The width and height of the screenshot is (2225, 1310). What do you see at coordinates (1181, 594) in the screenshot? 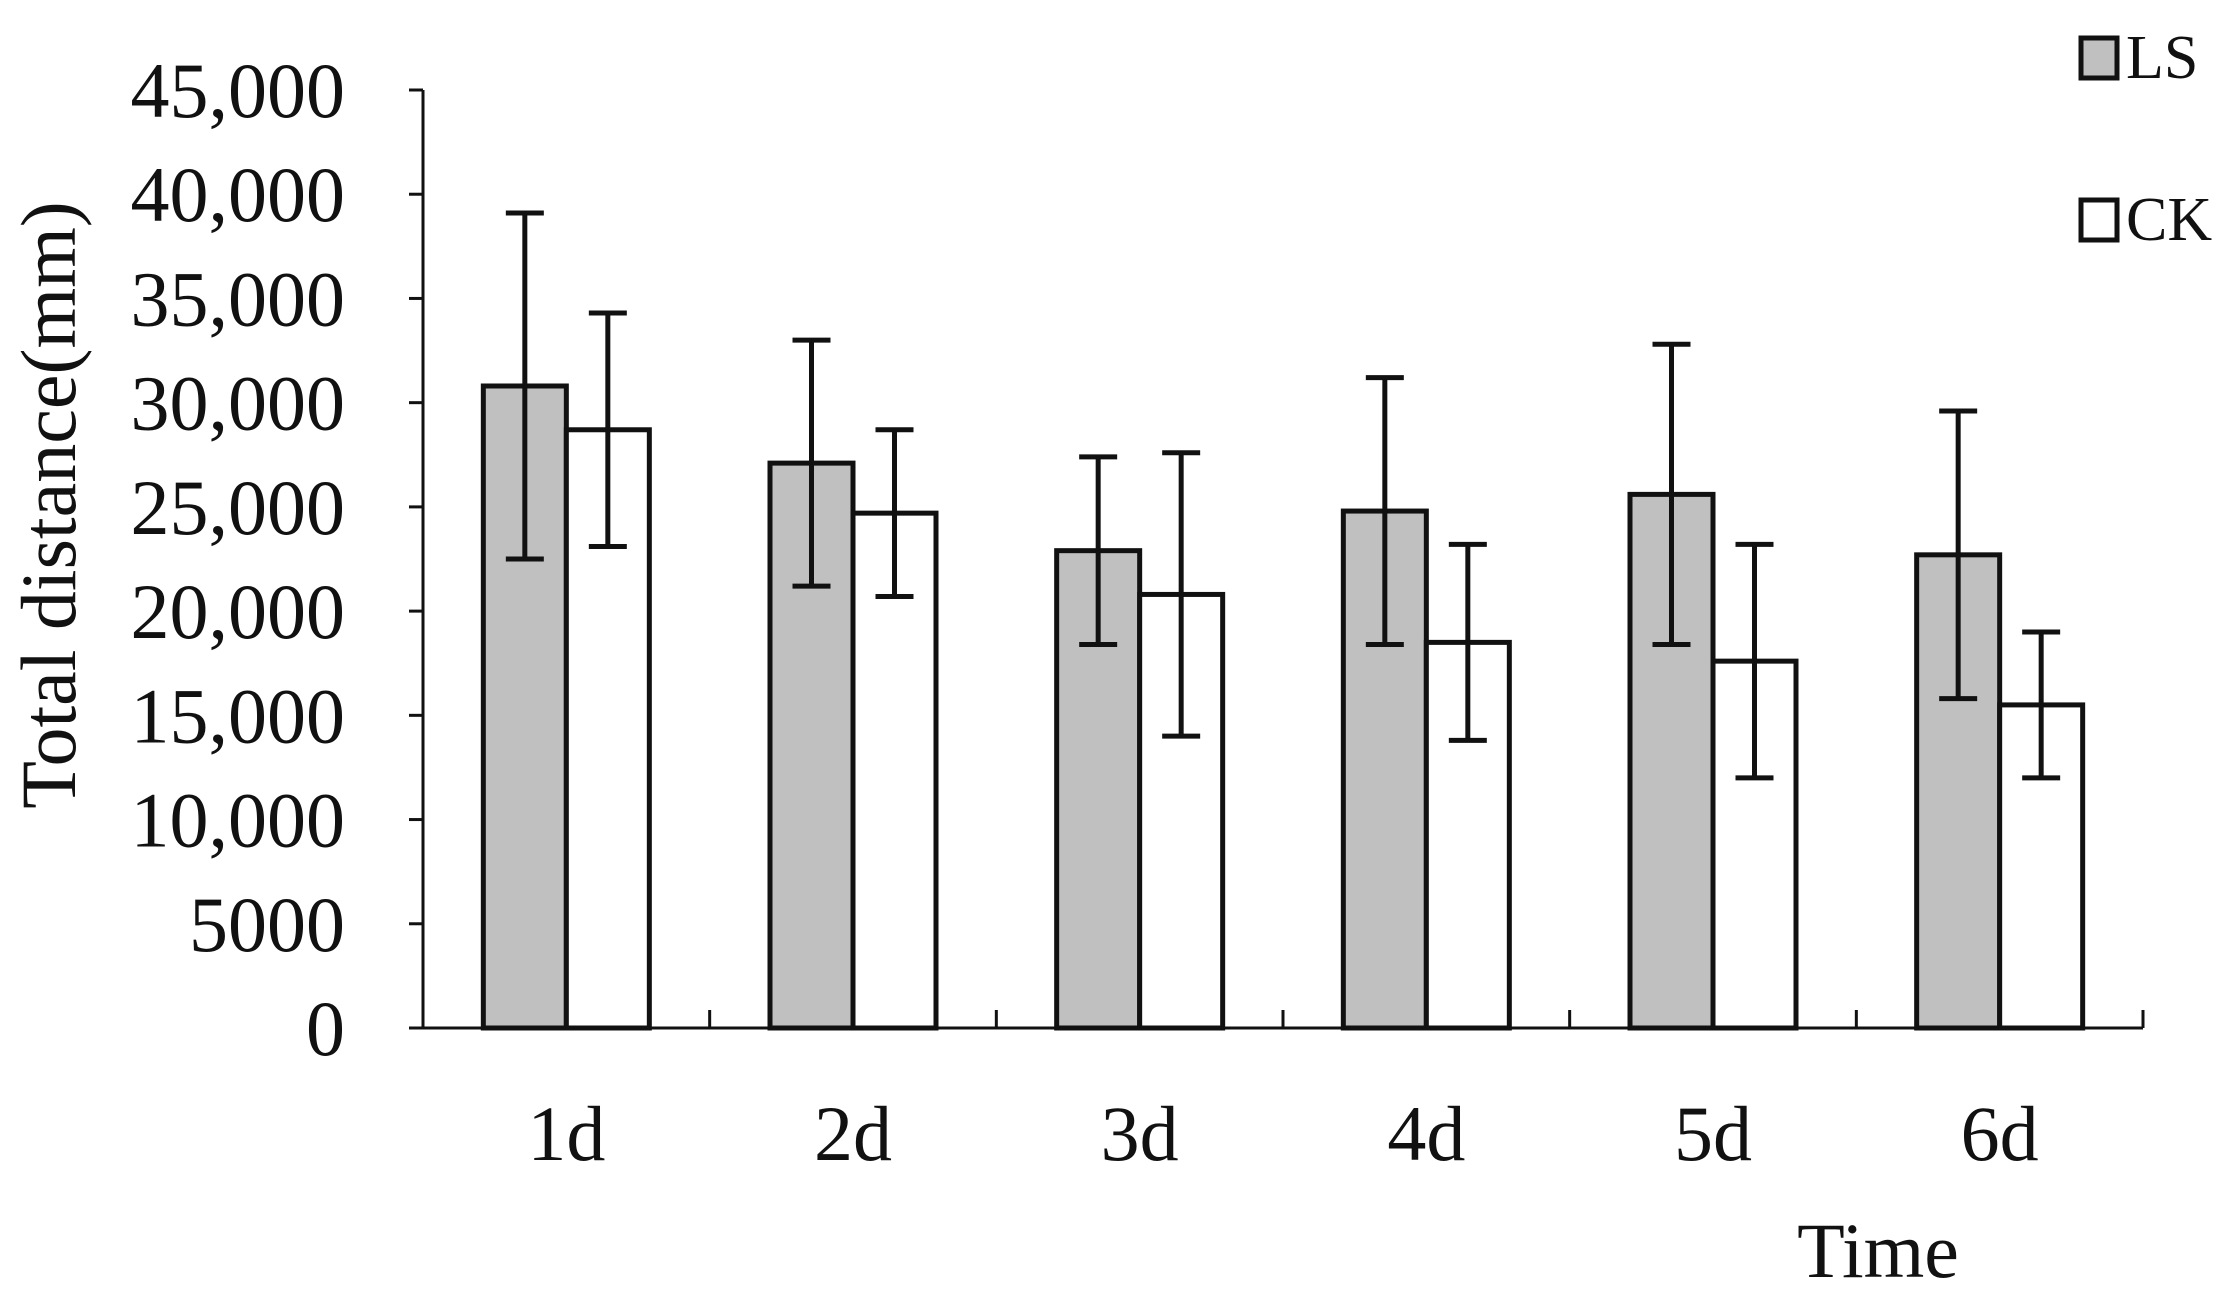
I see `error-bar-ck-3d` at bounding box center [1181, 594].